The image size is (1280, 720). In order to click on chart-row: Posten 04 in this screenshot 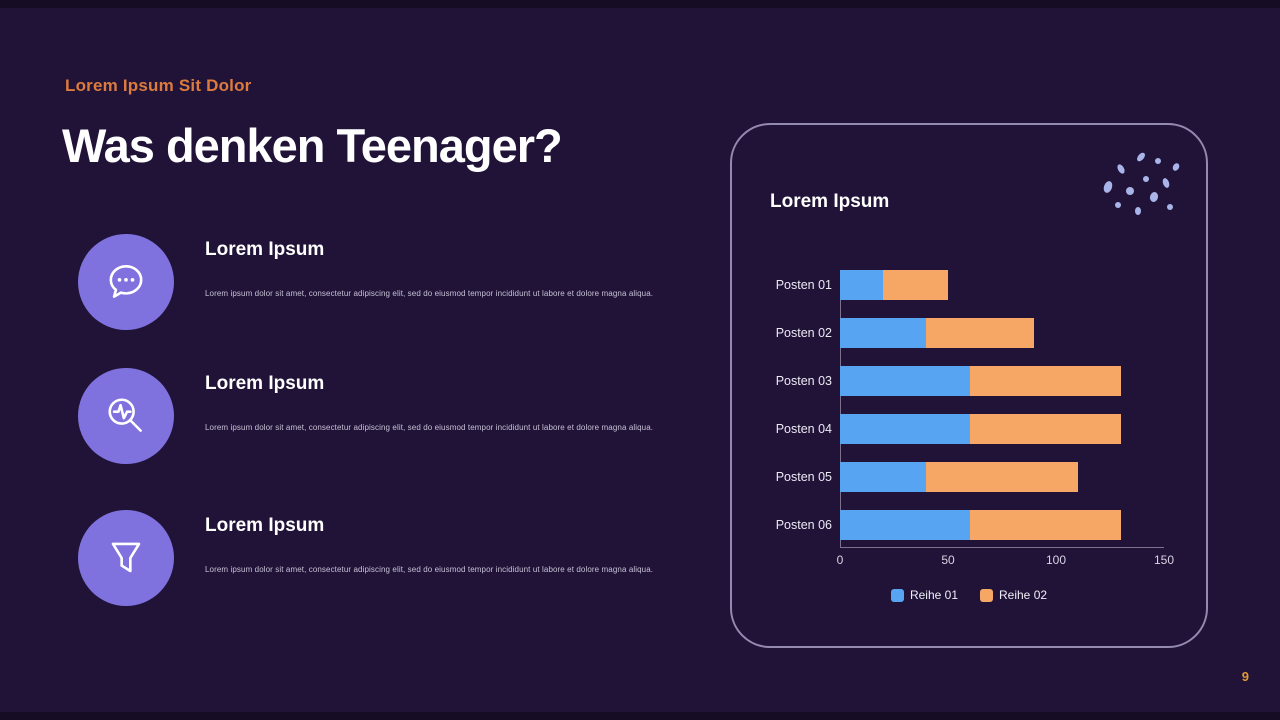, I will do `click(968, 429)`.